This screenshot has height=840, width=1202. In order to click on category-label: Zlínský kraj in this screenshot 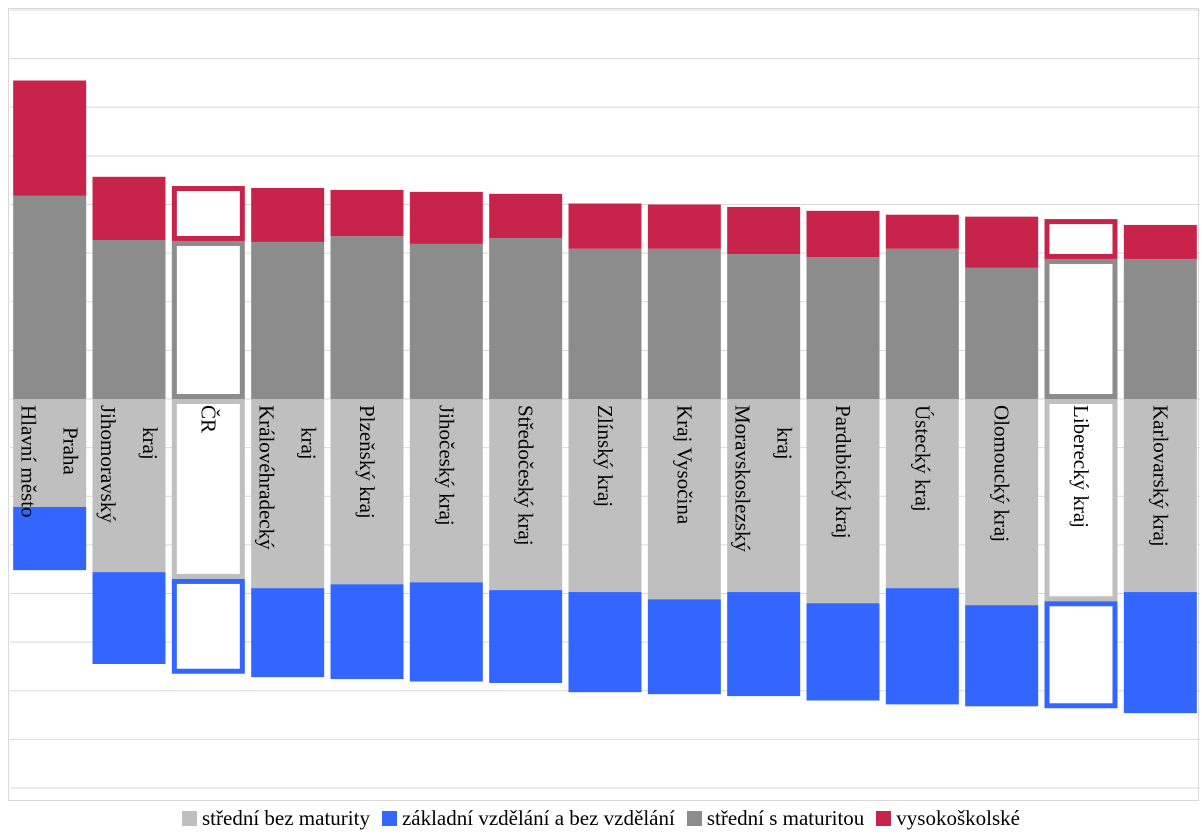, I will do `click(605, 456)`.